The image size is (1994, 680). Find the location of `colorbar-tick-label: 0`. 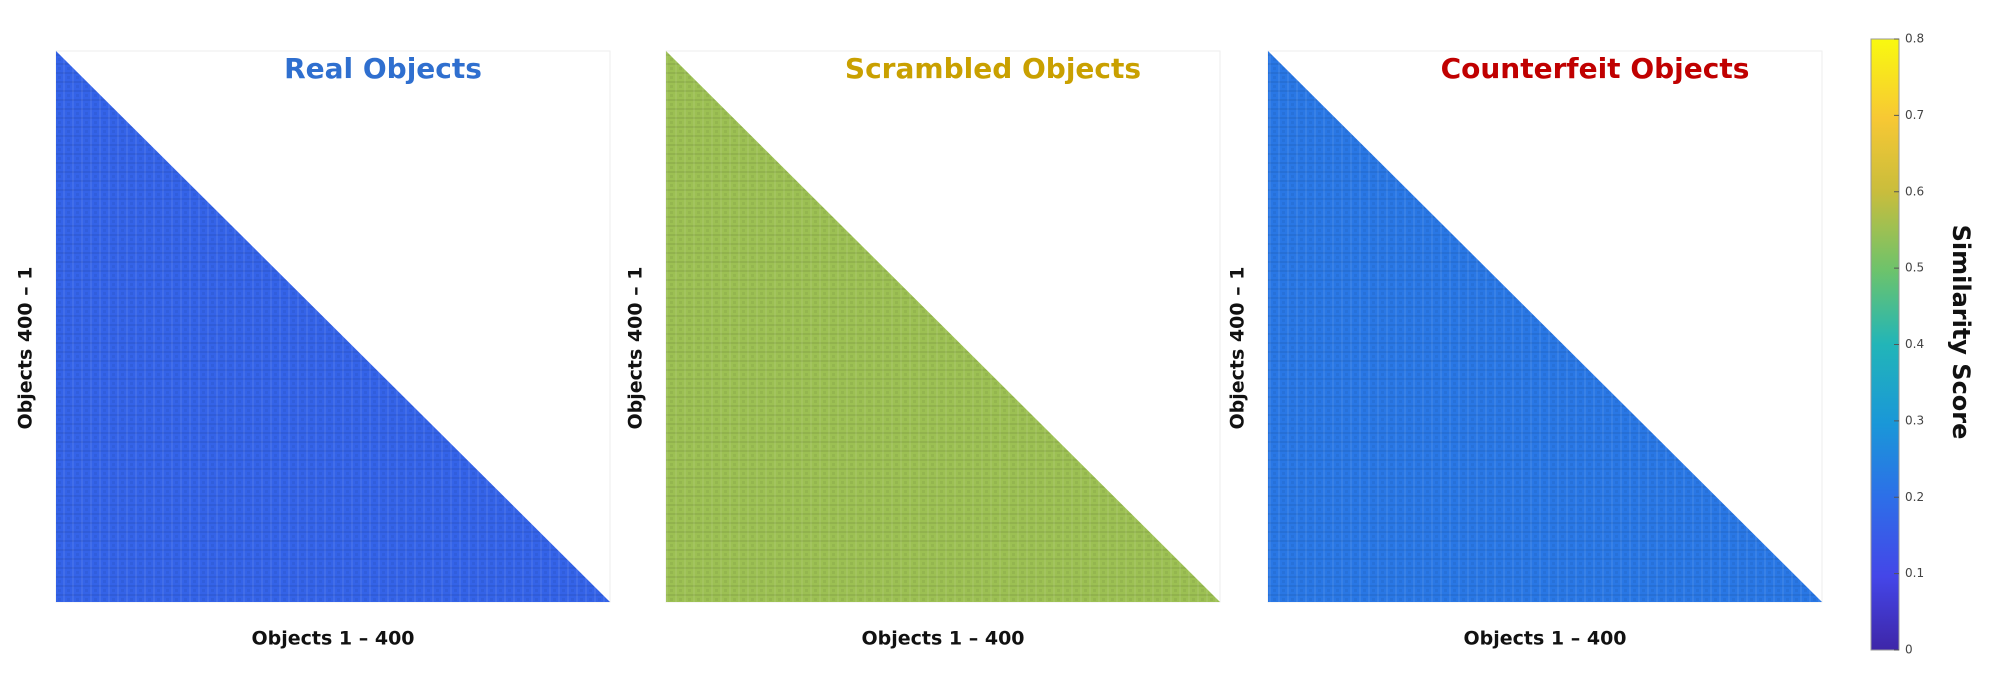

colorbar-tick-label: 0 is located at coordinates (1909, 650).